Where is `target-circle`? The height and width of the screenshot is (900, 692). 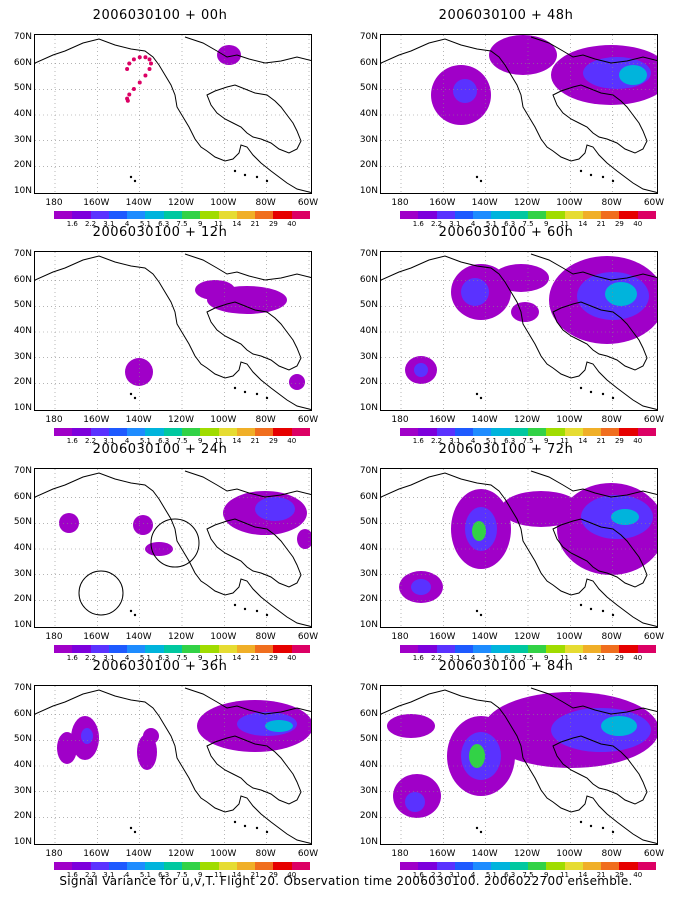
target-circle is located at coordinates (101, 593).